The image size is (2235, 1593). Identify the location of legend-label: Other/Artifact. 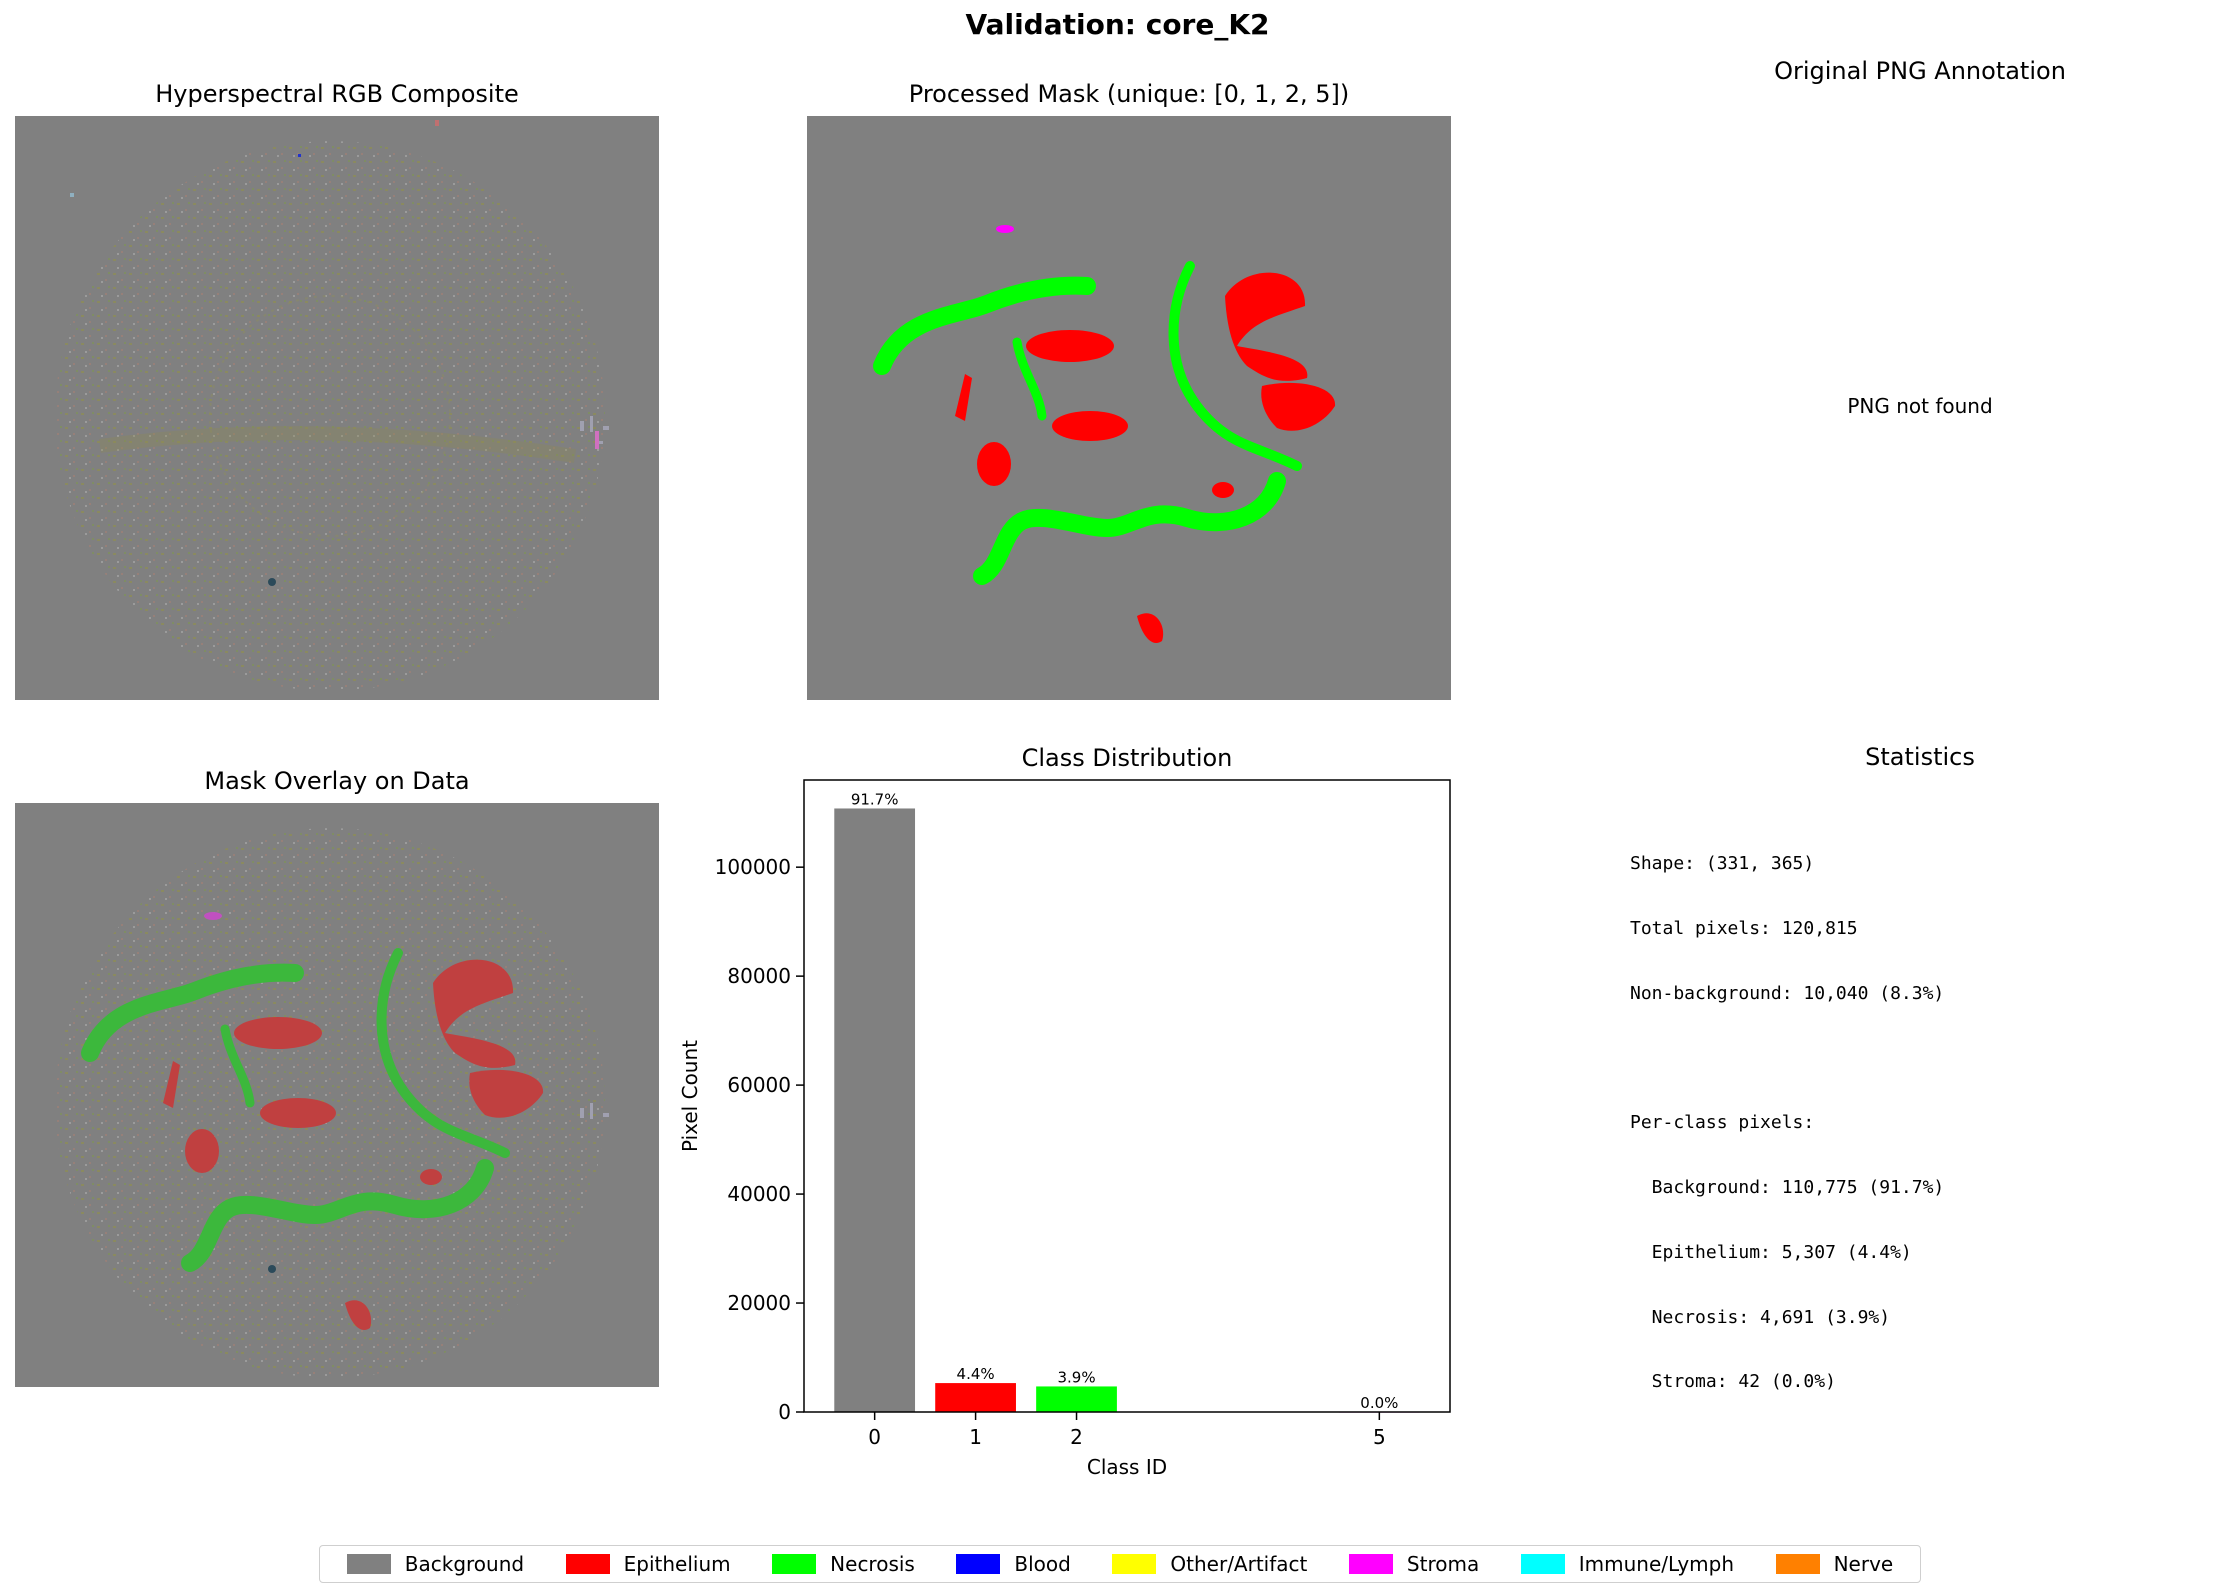
(1239, 1564).